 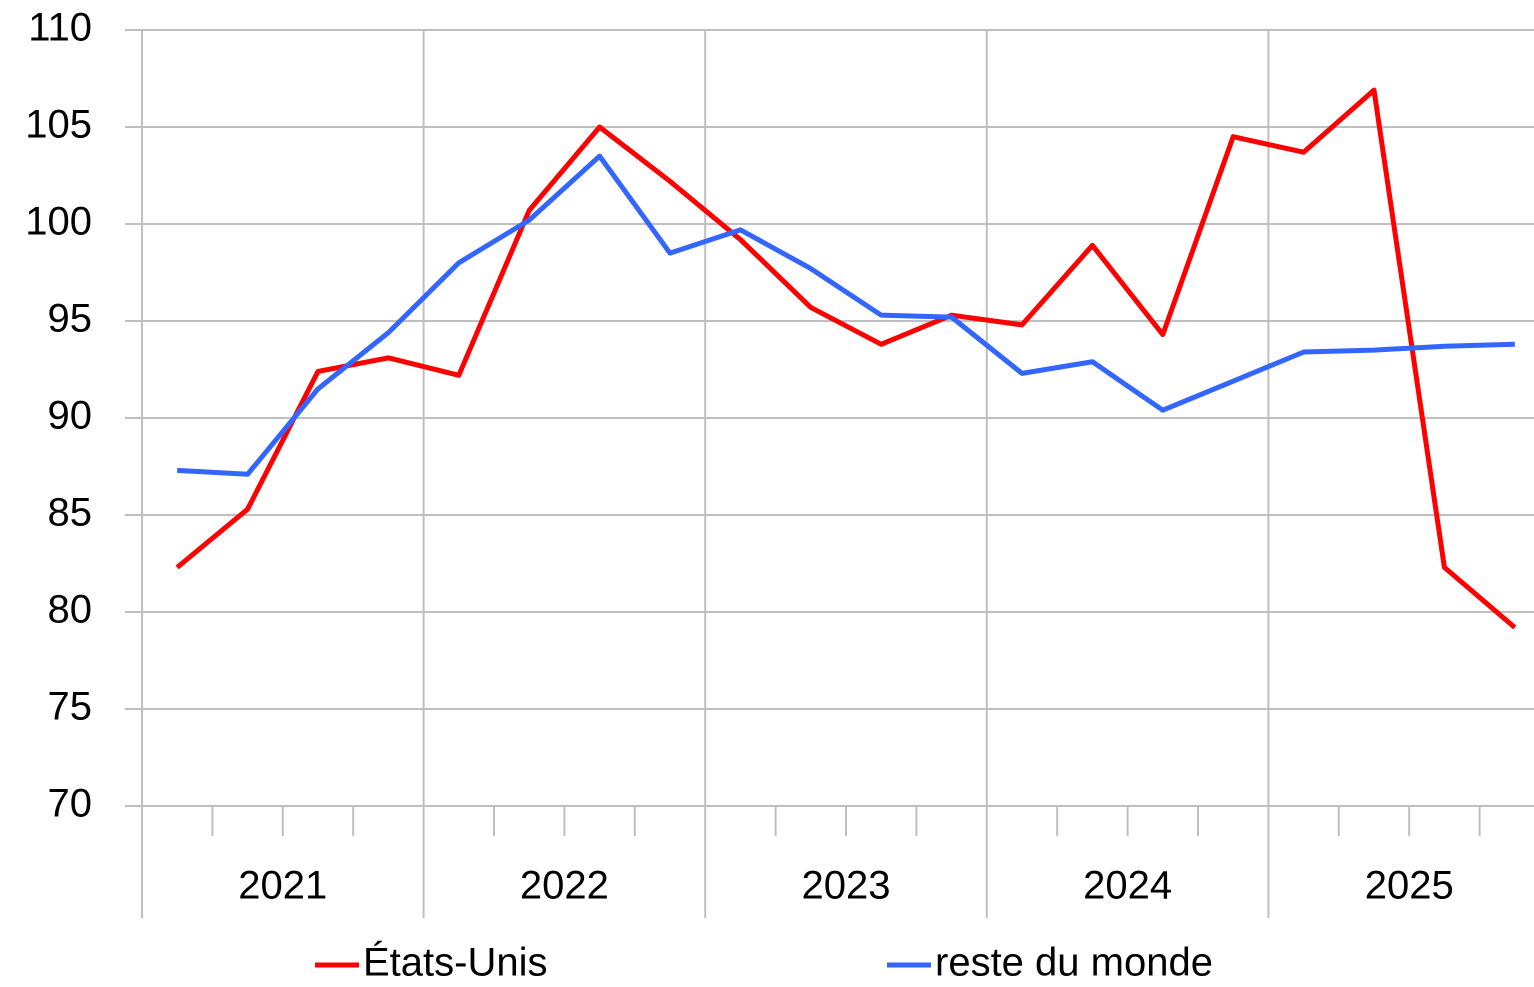 What do you see at coordinates (60, 28) in the screenshot?
I see `y-tick-label: 110` at bounding box center [60, 28].